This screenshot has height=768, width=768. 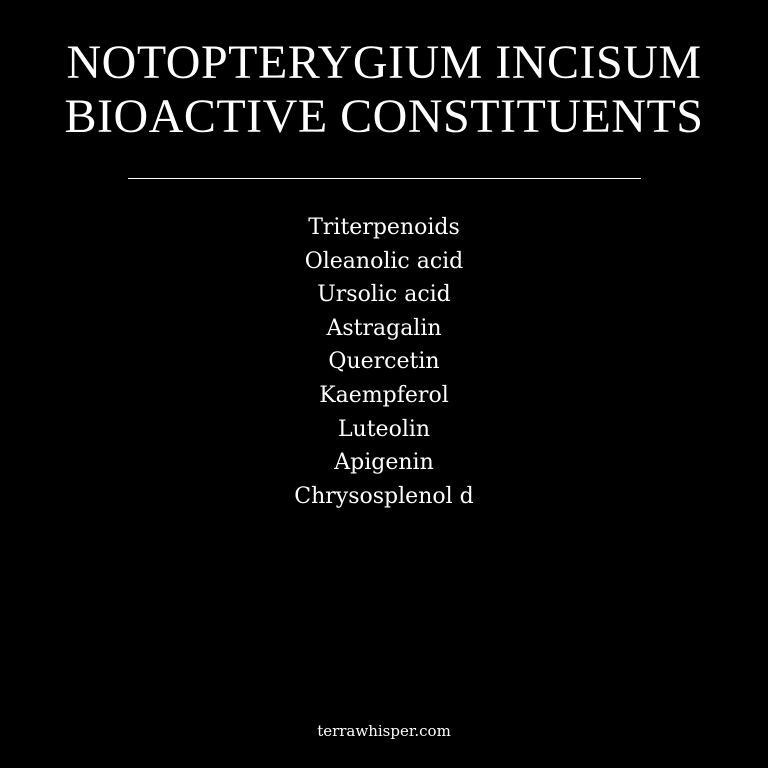 I want to click on list-item: Apigenin, so click(x=384, y=463).